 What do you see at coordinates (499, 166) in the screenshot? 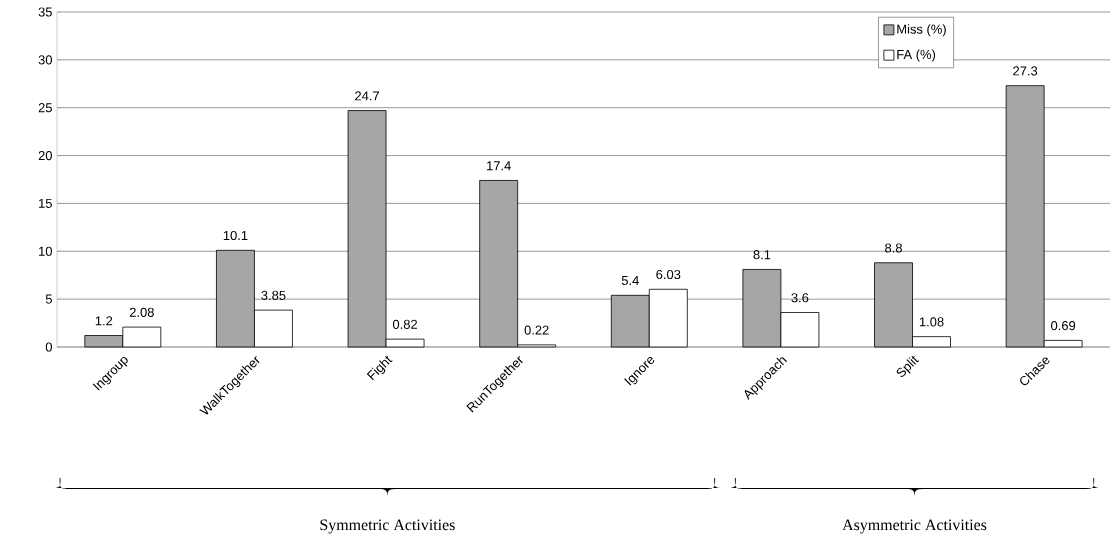
I see `data-label: 17.4` at bounding box center [499, 166].